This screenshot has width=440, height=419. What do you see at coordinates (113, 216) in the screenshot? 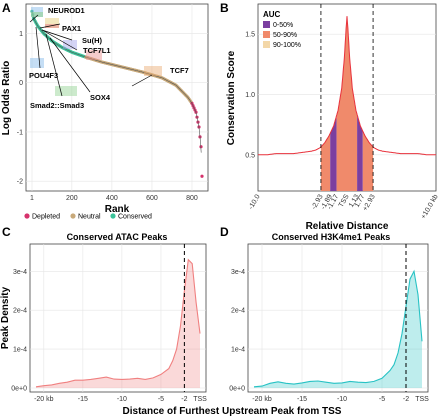
I see `legend-swatch-conserved` at bounding box center [113, 216].